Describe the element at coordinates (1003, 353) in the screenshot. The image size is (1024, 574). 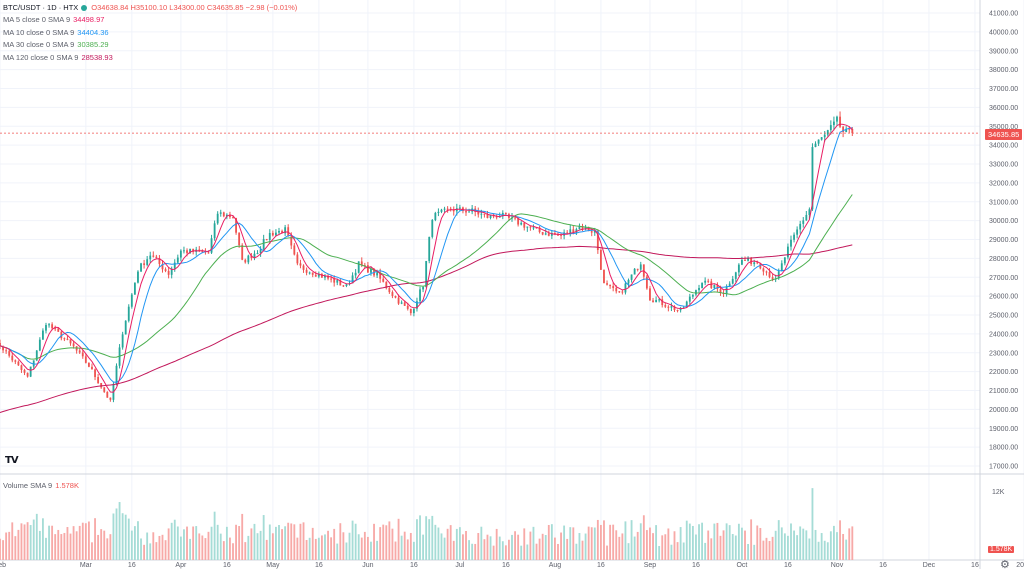
I see `y-tick-label: 23000.00` at that location.